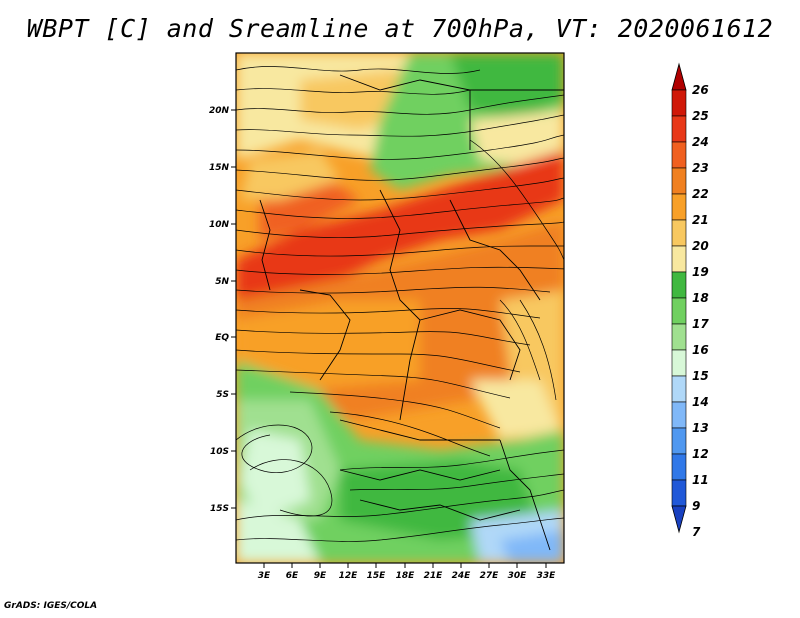 This screenshot has width=800, height=618. I want to click on lat-tick-label: 15S, so click(219, 509).